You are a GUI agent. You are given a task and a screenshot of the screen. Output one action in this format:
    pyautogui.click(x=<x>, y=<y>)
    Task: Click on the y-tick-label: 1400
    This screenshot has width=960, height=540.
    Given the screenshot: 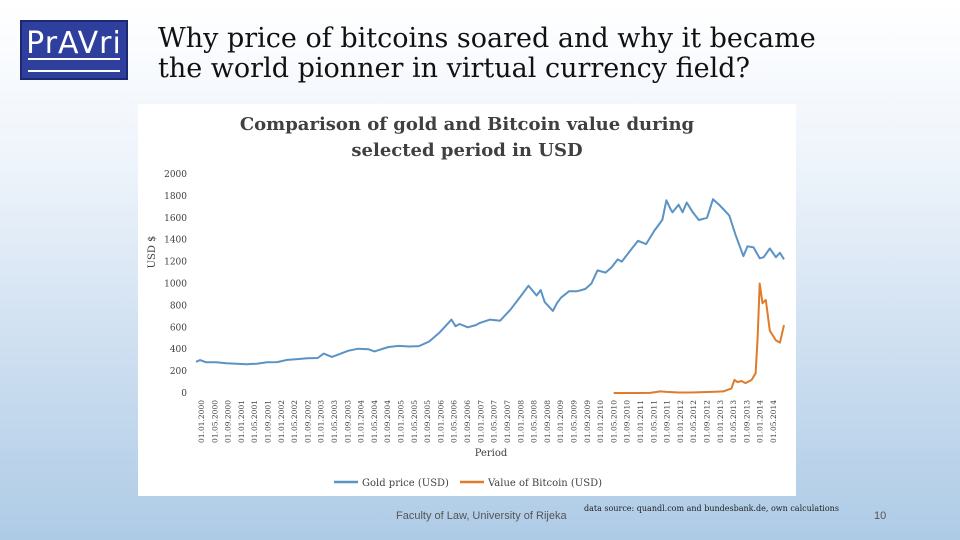 What is the action you would take?
    pyautogui.click(x=175, y=241)
    